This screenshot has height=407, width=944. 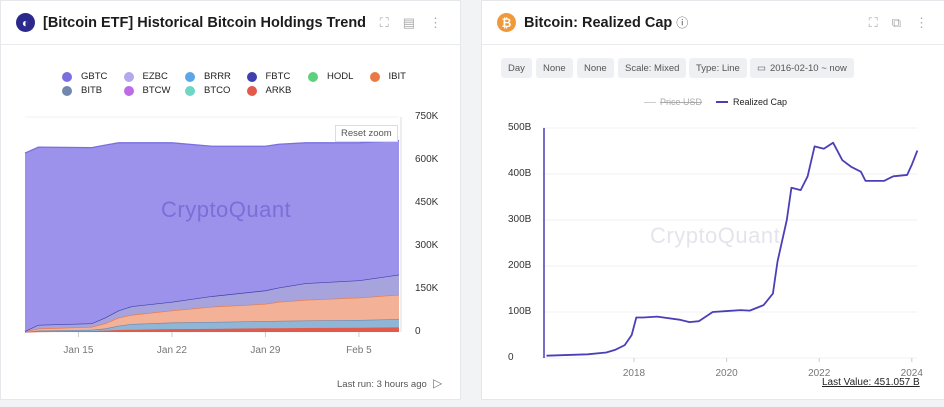 What do you see at coordinates (382, 384) in the screenshot?
I see `last-run-text: Last run: 3 hours ago` at bounding box center [382, 384].